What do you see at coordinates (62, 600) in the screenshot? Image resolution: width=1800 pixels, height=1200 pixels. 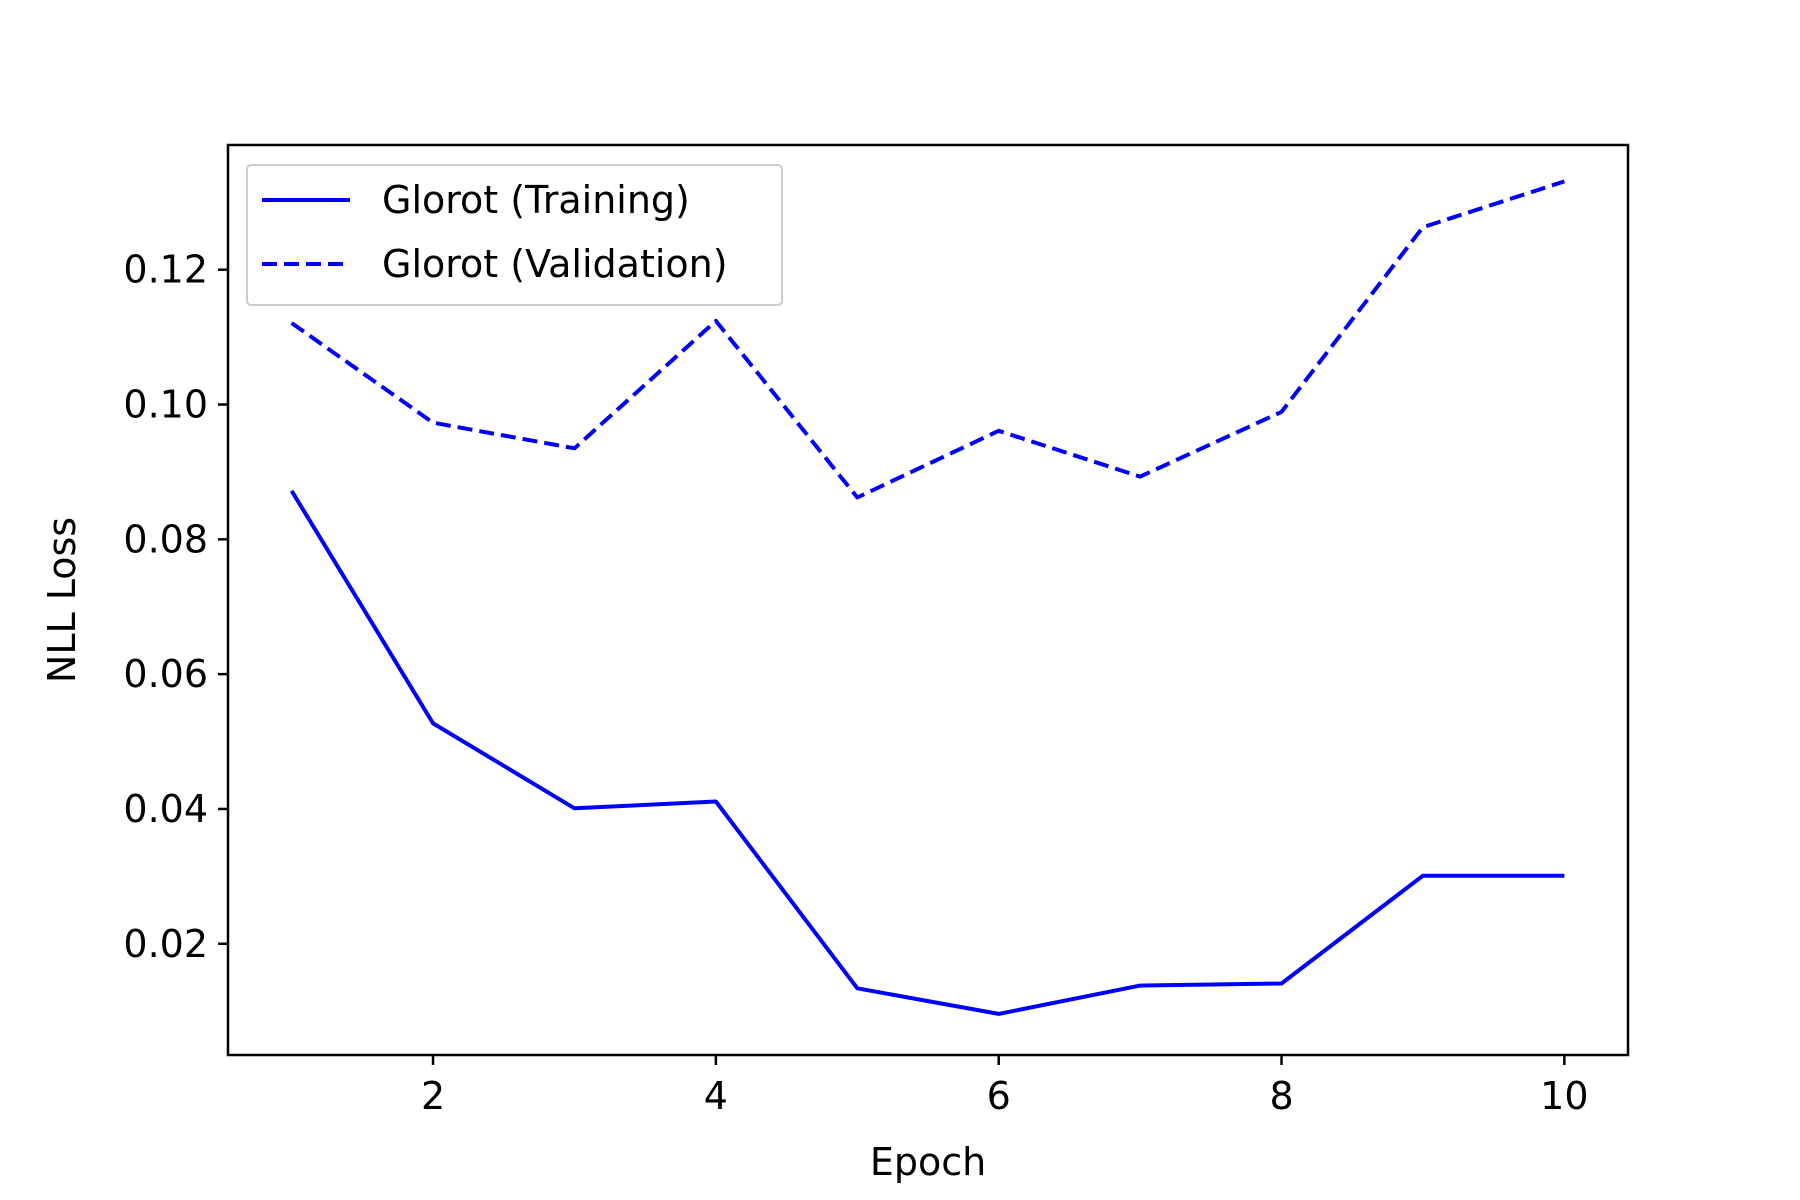 I see `y-axis-label: NLL Loss` at bounding box center [62, 600].